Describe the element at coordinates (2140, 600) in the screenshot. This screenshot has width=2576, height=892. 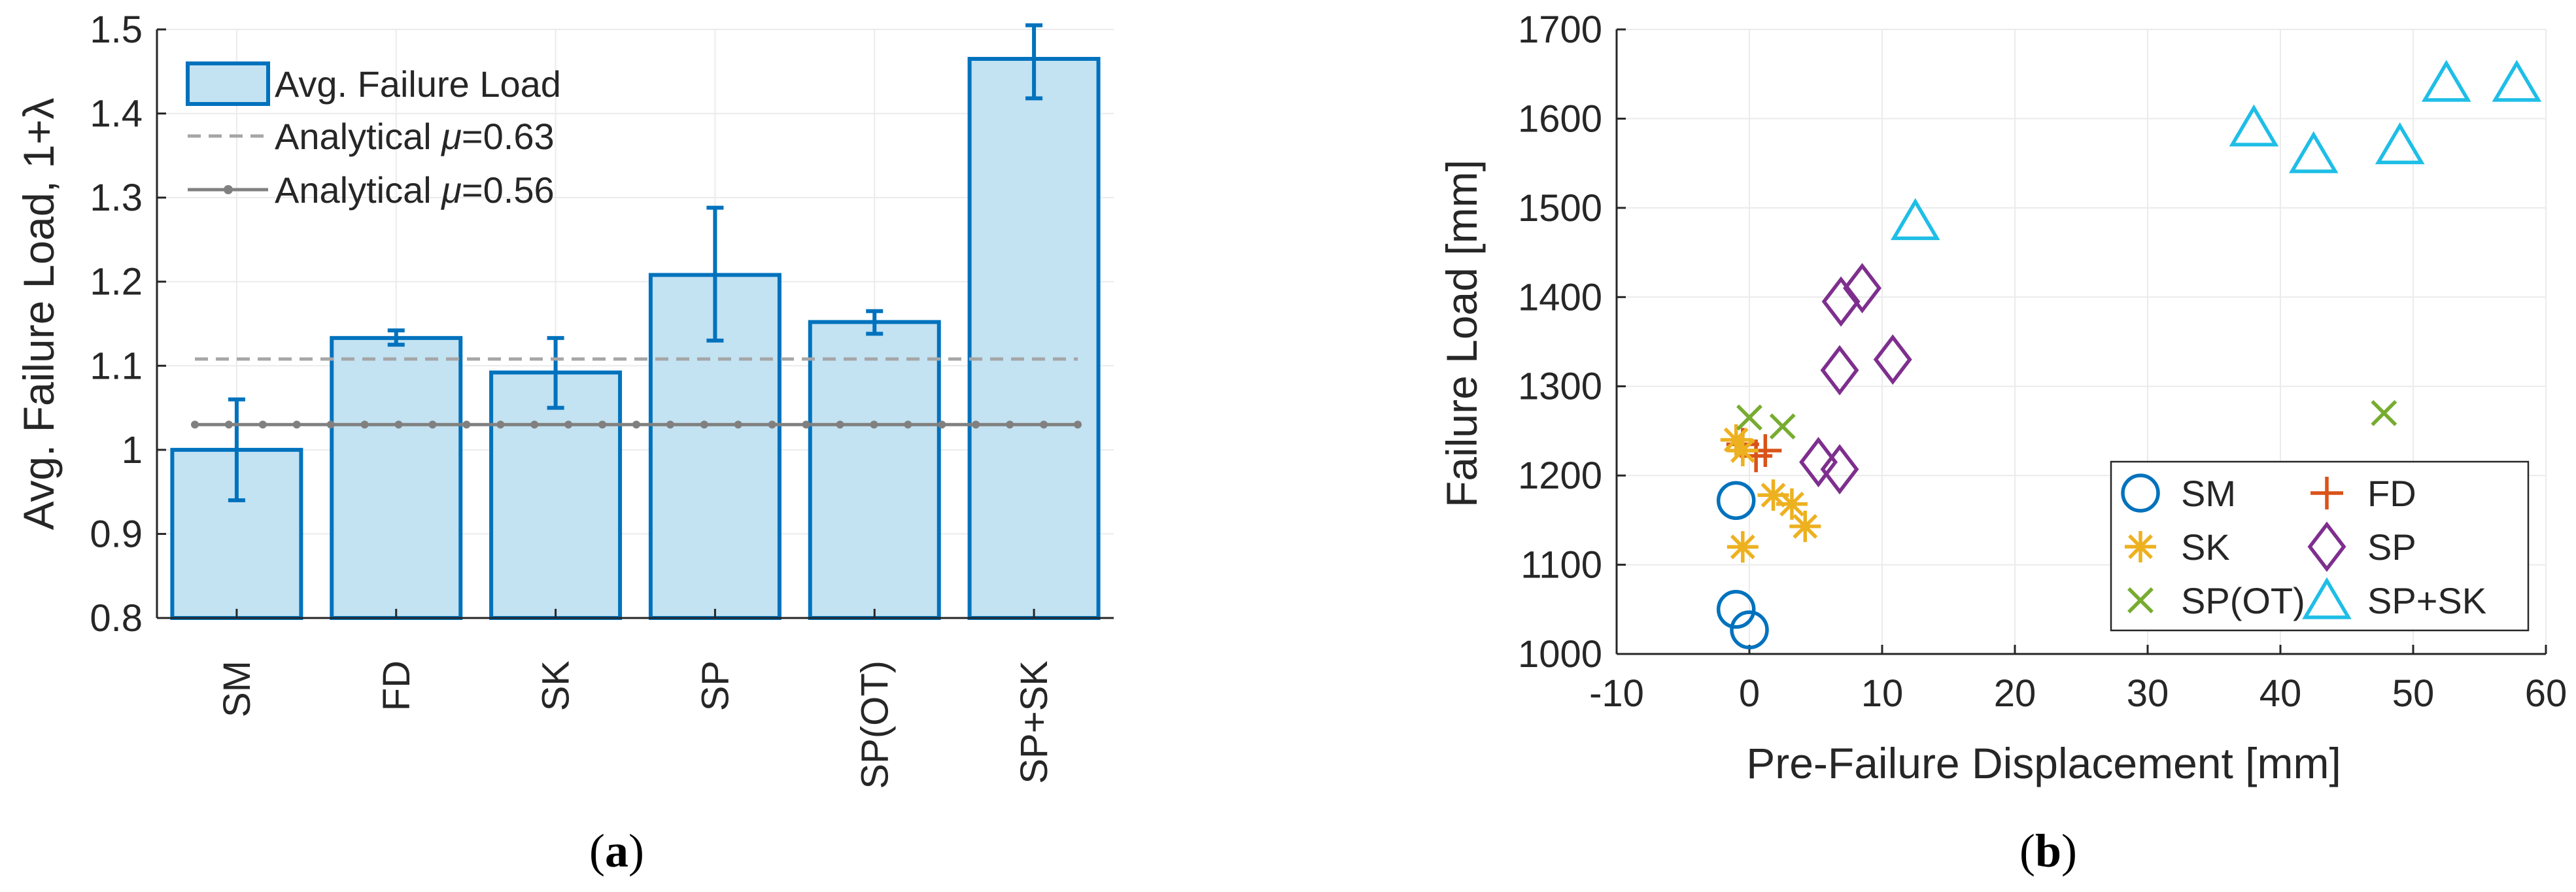
I see `b-legend-marker-sp-ot` at that location.